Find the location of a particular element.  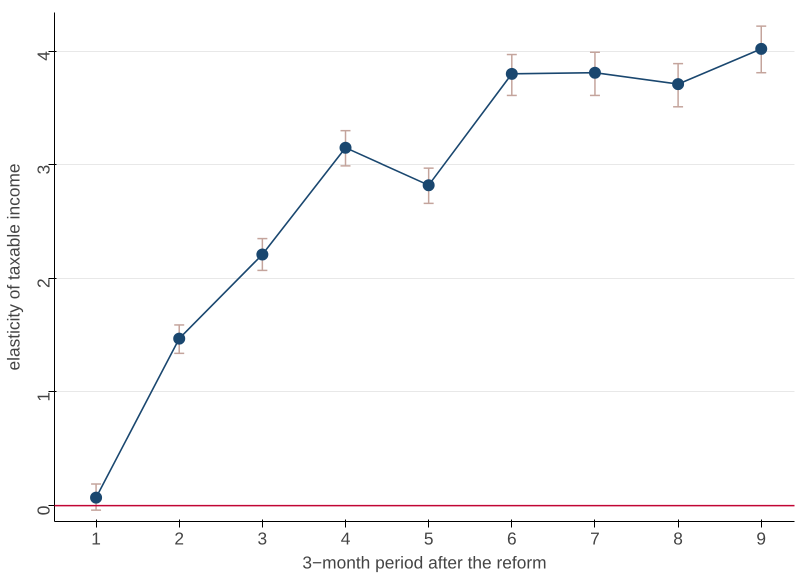

x-tick-label: 8 is located at coordinates (678, 538).